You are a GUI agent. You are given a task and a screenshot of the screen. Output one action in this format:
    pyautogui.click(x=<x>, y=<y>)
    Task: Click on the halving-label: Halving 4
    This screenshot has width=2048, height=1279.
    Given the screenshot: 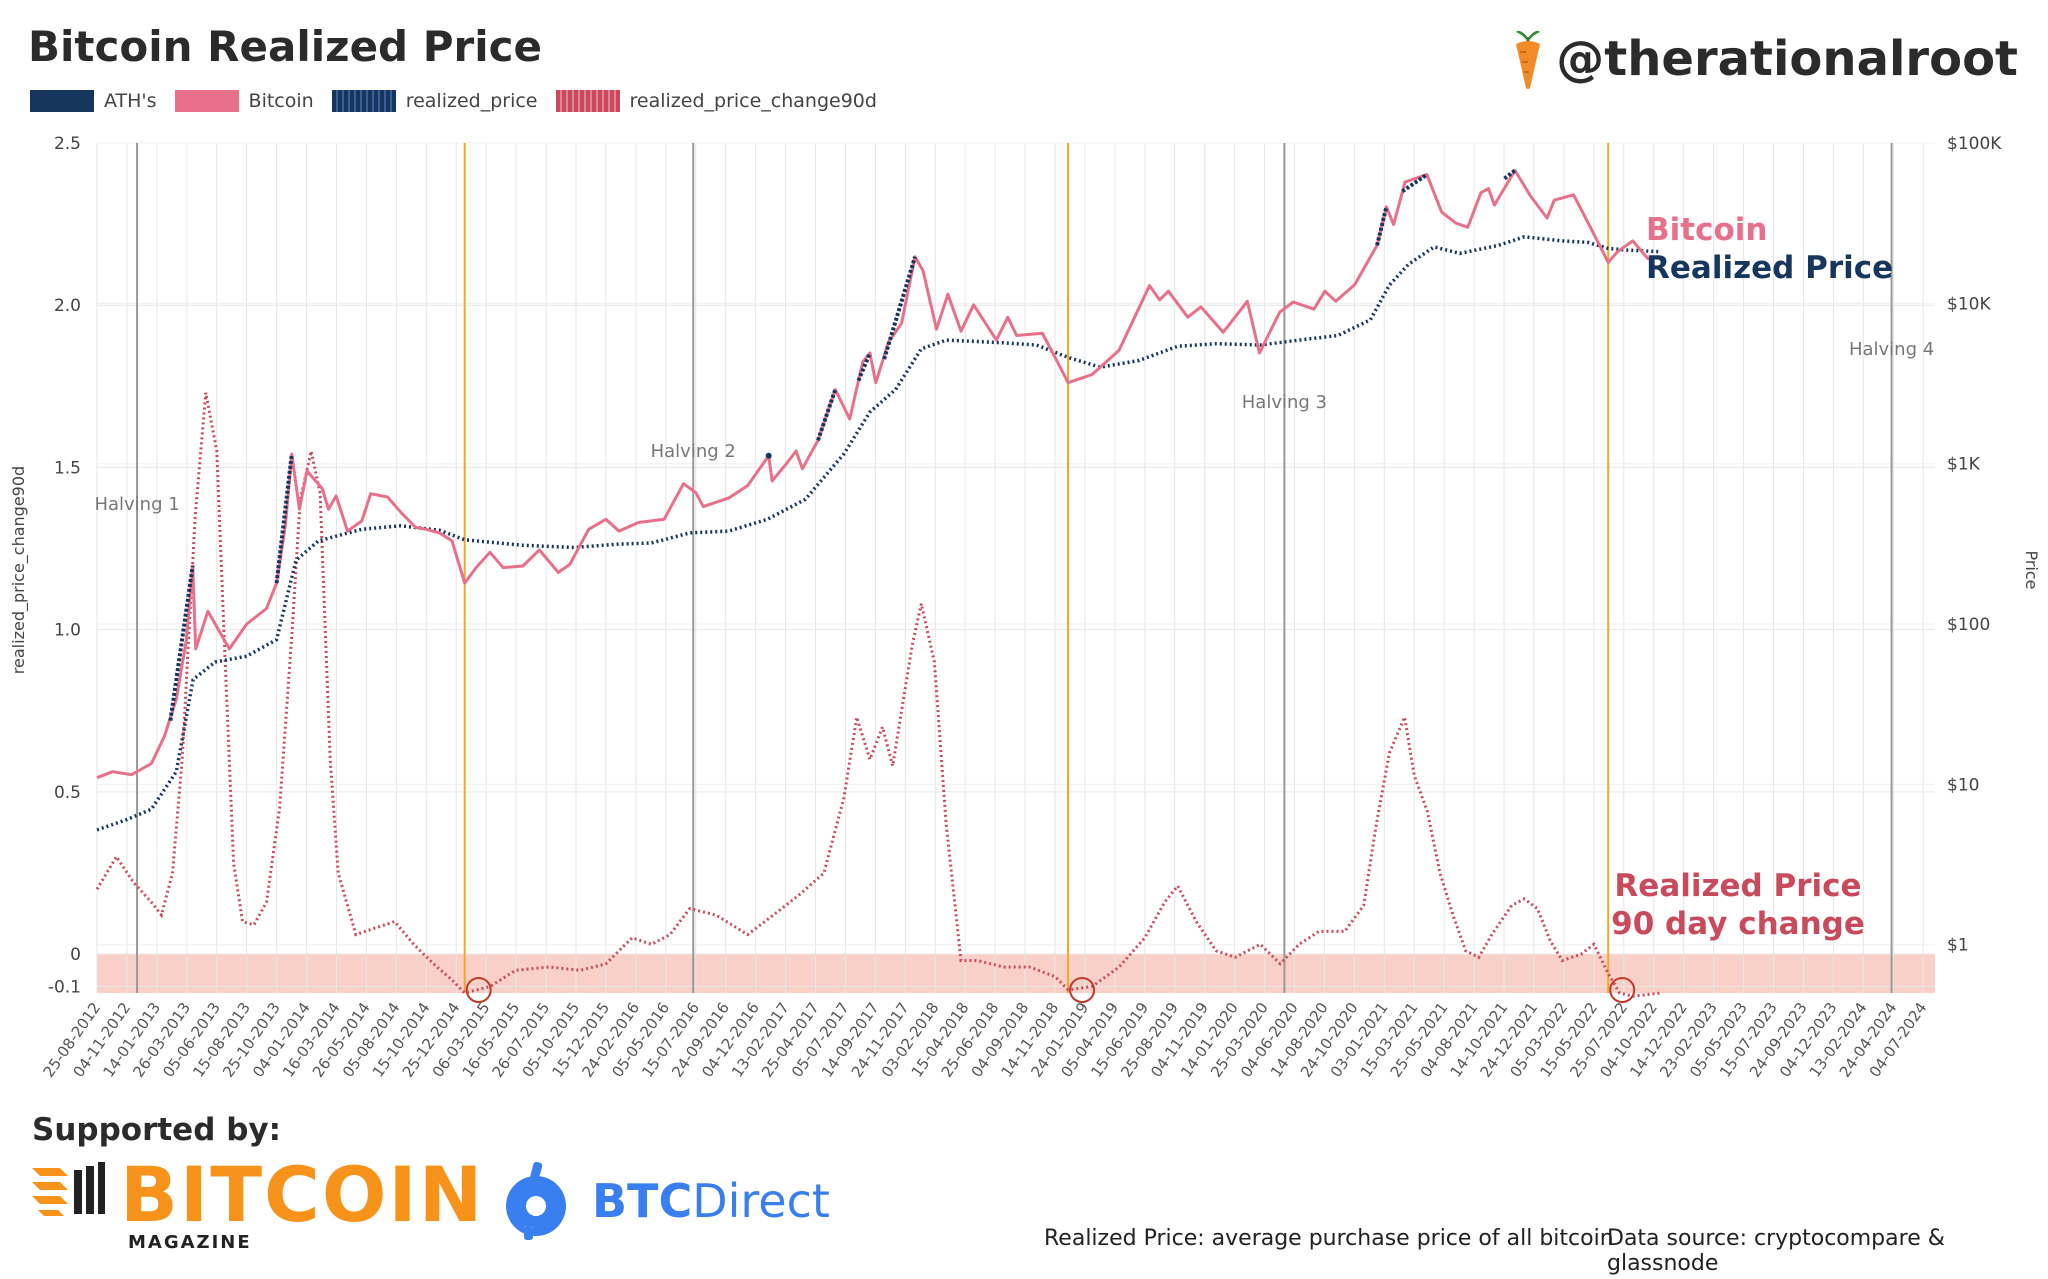 What is the action you would take?
    pyautogui.click(x=1891, y=349)
    